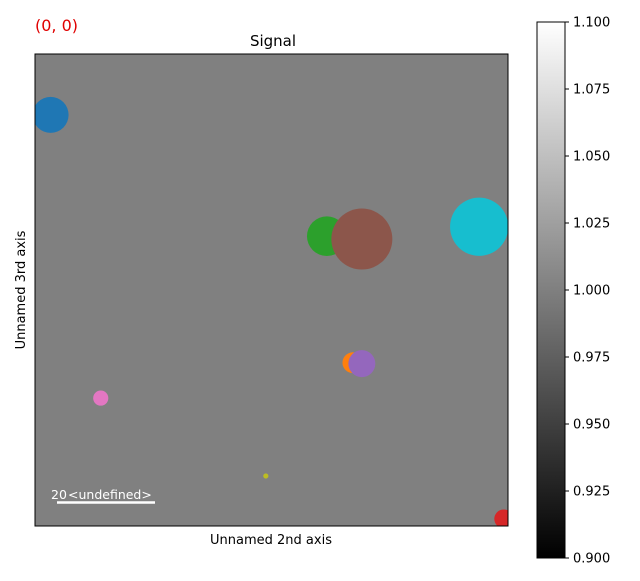  Describe the element at coordinates (551, 290) in the screenshot. I see `colorbar` at that location.